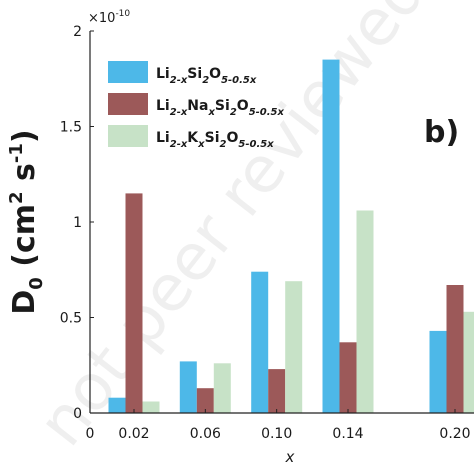 This screenshot has width=474, height=474. I want to click on legend-entry: Li2-xNaxSi2O5-0.5x, so click(220, 108).